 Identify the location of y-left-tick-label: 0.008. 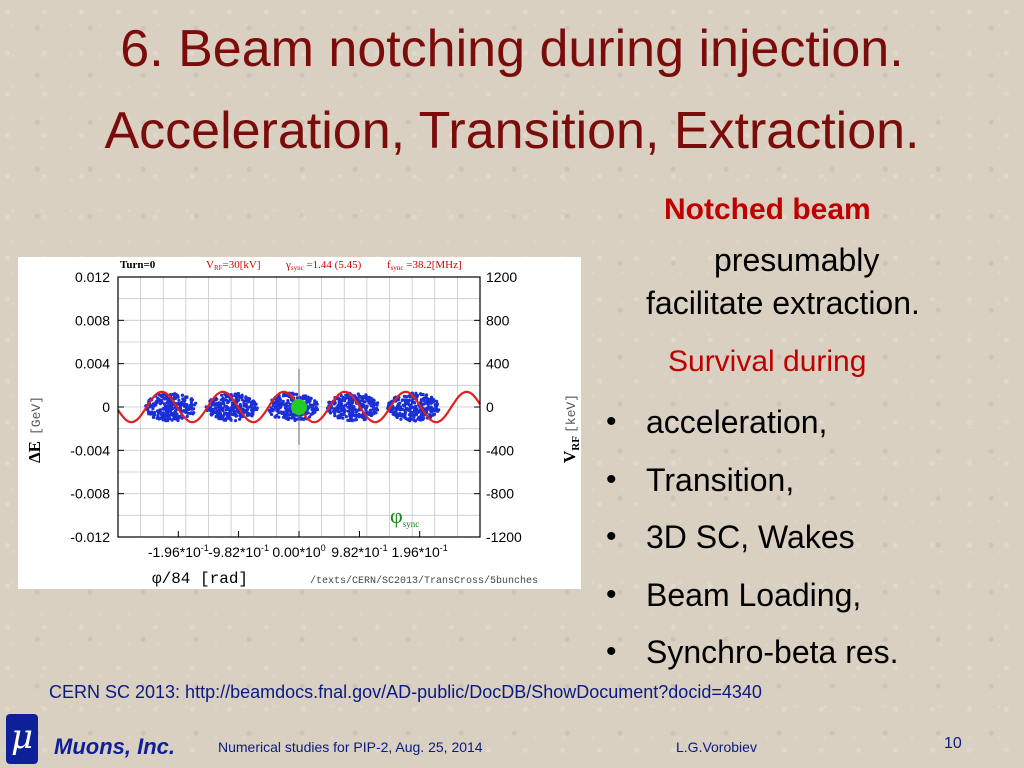
(92, 320).